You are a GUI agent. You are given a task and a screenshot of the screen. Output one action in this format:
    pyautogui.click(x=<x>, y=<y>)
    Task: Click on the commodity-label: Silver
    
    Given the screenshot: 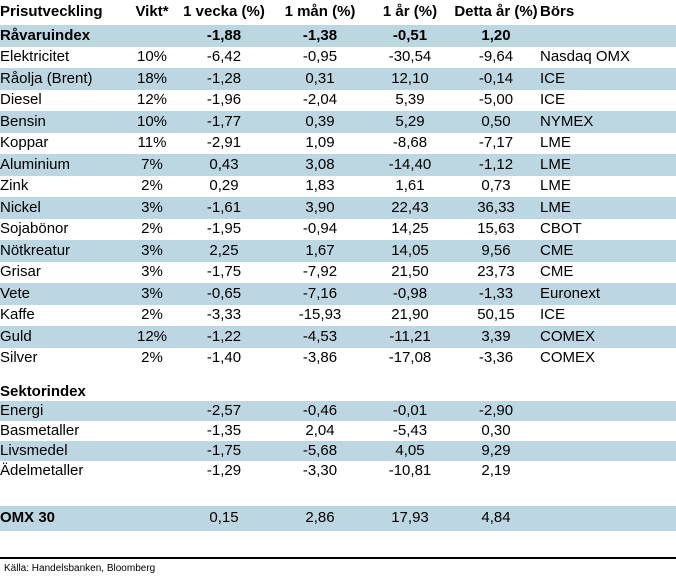 What is the action you would take?
    pyautogui.click(x=19, y=357)
    